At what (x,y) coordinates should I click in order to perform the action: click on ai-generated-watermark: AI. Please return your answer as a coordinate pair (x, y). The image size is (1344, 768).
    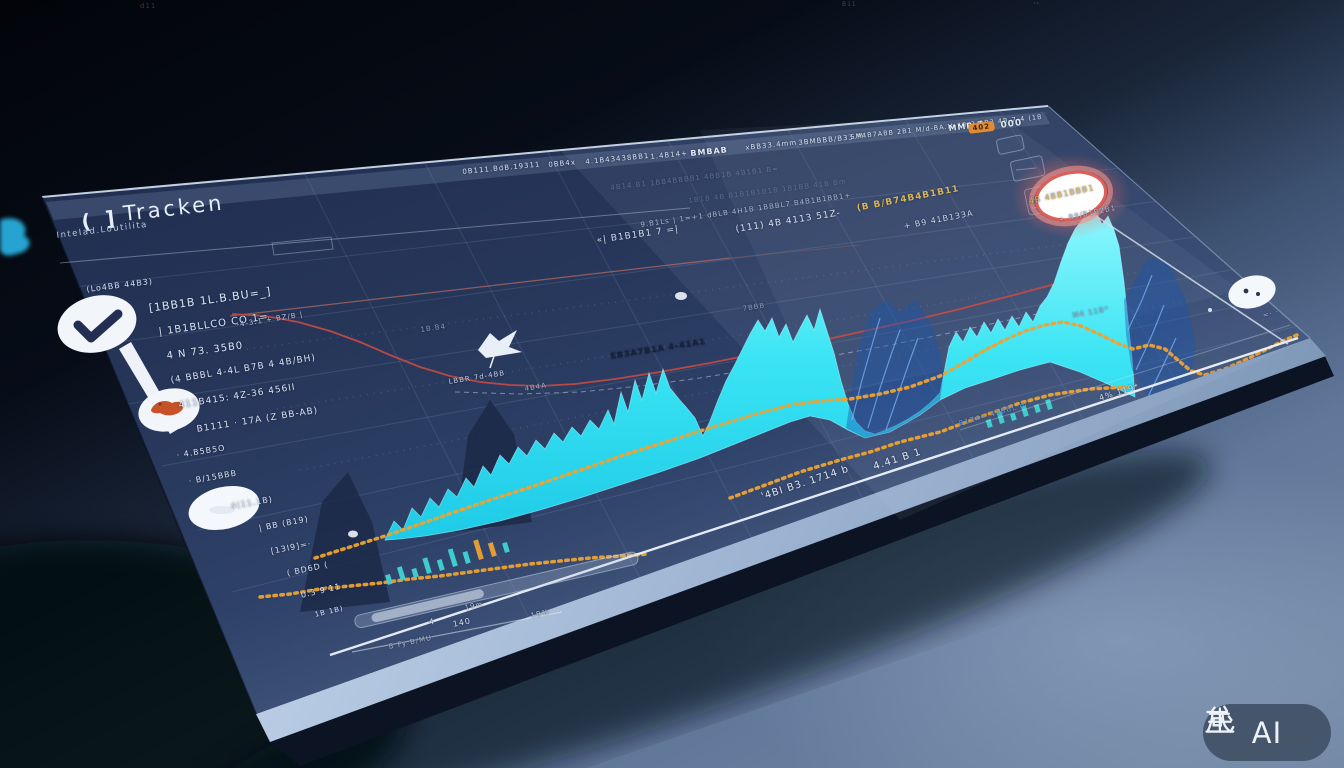
    Looking at the image, I should click on (1267, 732).